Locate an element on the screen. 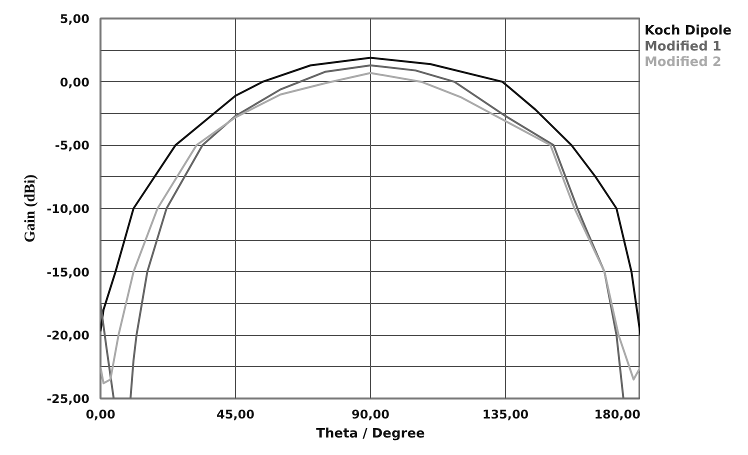 Image resolution: width=748 pixels, height=455 pixels. x-axis-title: Theta / Degree is located at coordinates (371, 434).